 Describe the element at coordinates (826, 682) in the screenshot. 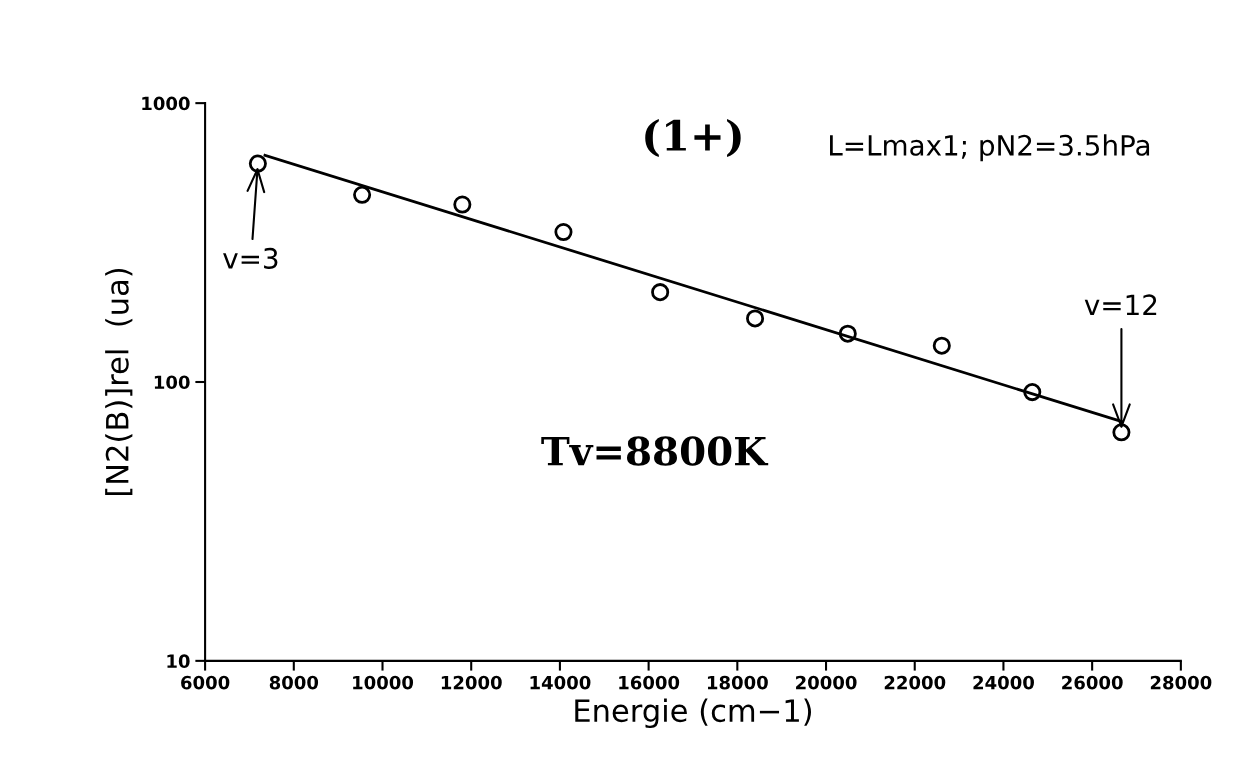

I see `x-tick-label: 20000` at that location.